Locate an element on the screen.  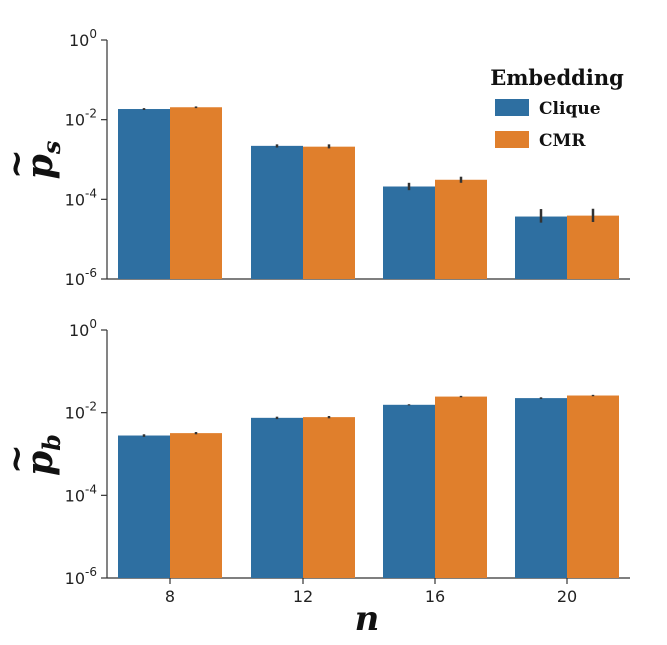
svg-text: pb is located at coordinates (42, 455).